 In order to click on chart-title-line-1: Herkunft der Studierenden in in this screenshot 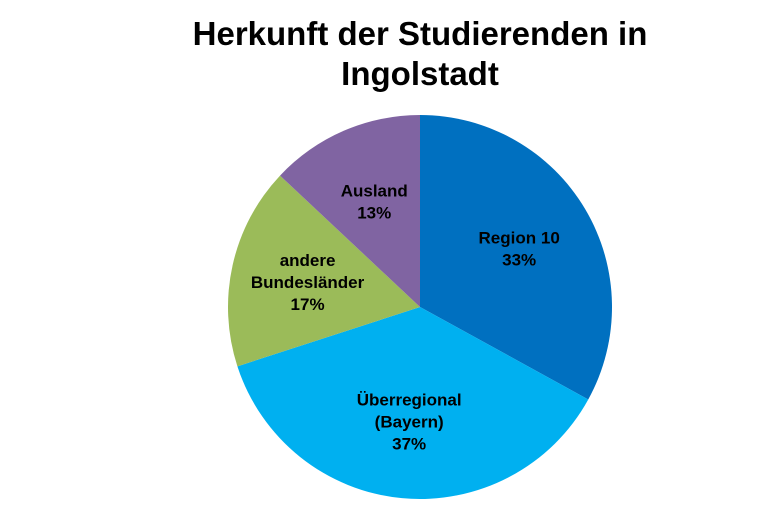, I will do `click(420, 33)`.